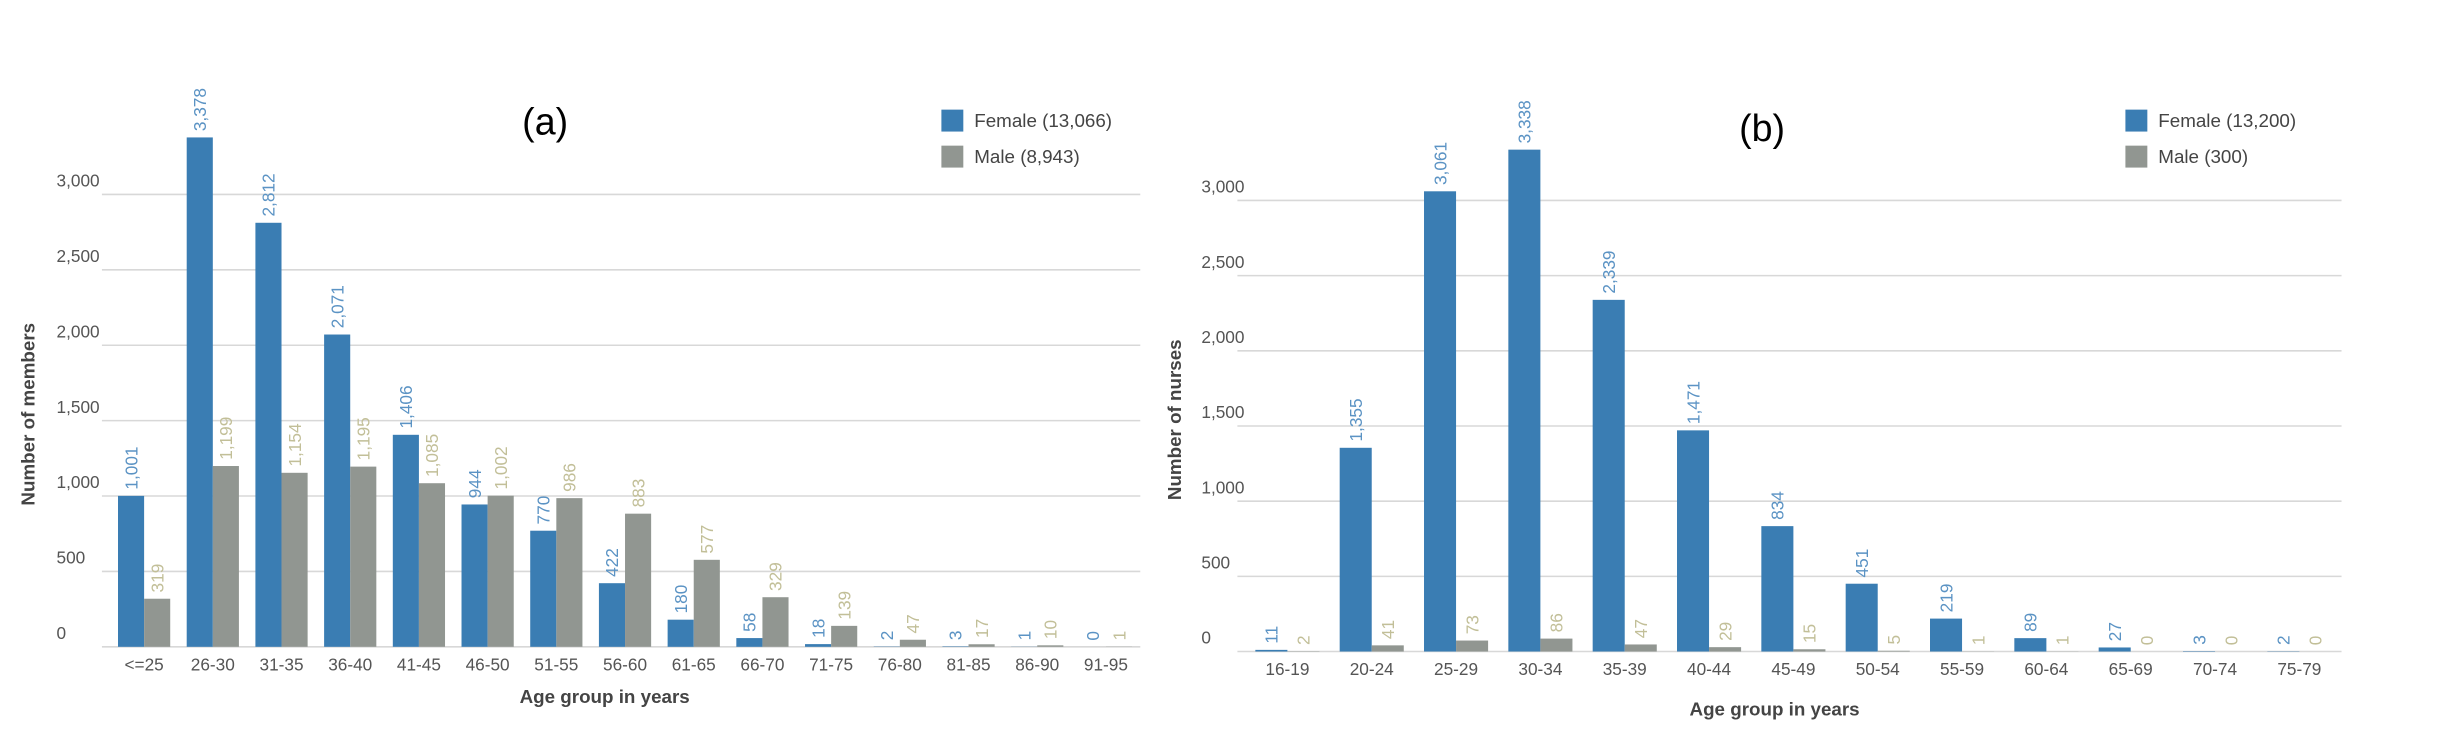  Describe the element at coordinates (501, 467) in the screenshot. I see `value-label: 1,002` at that location.